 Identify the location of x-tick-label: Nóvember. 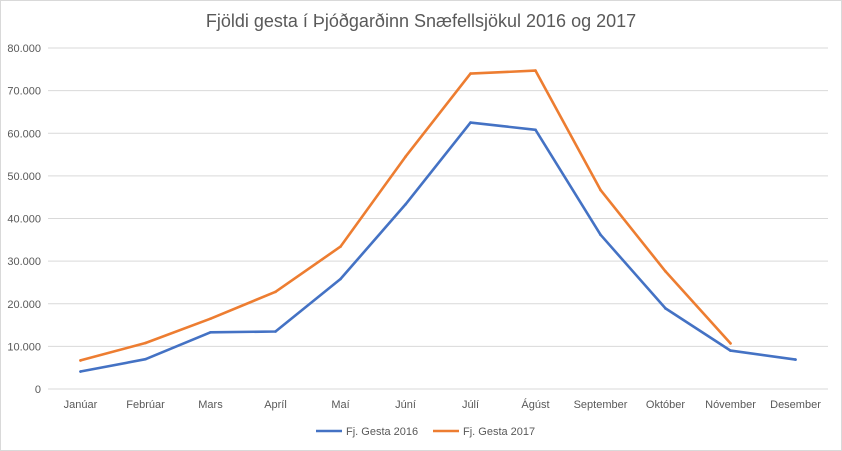
(730, 405).